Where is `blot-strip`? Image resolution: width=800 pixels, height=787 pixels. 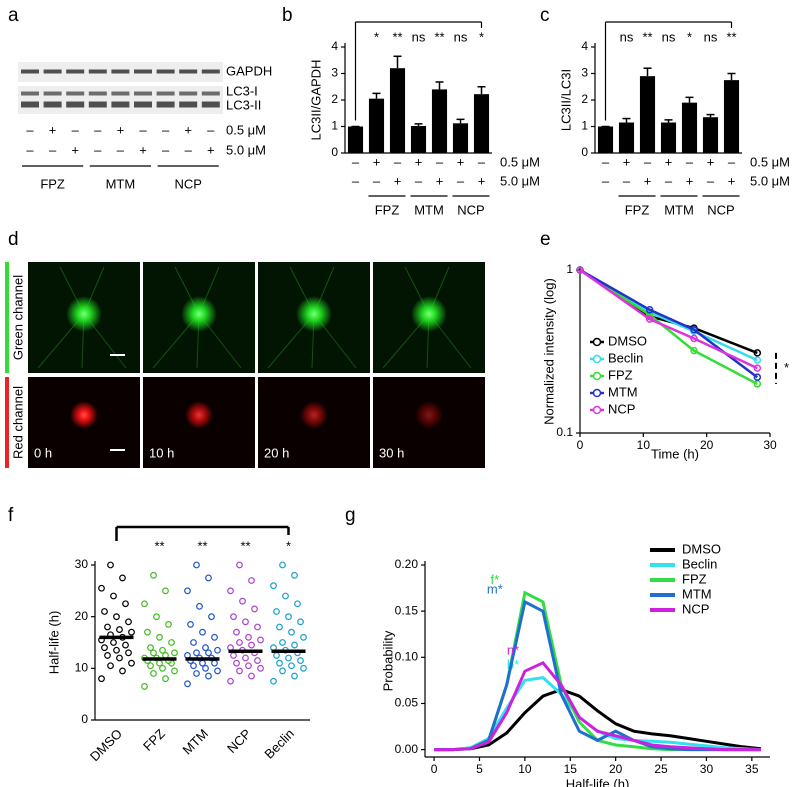 blot-strip is located at coordinates (120, 100).